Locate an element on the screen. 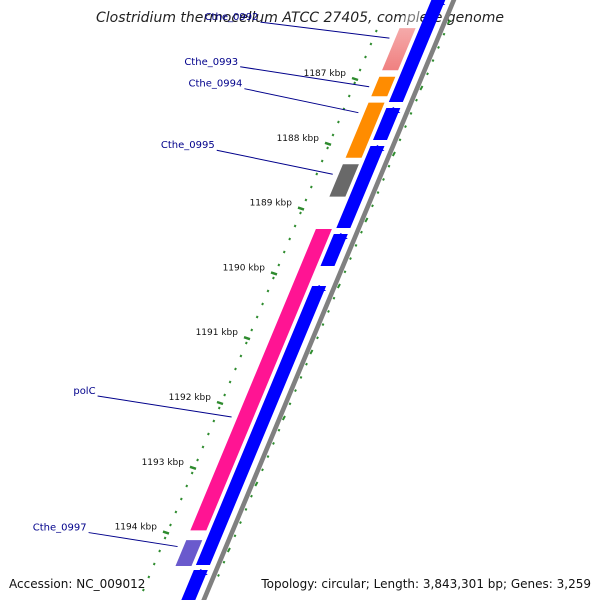 The image size is (600, 600). accession-label: Accession: NC_009012 is located at coordinates (77, 584).